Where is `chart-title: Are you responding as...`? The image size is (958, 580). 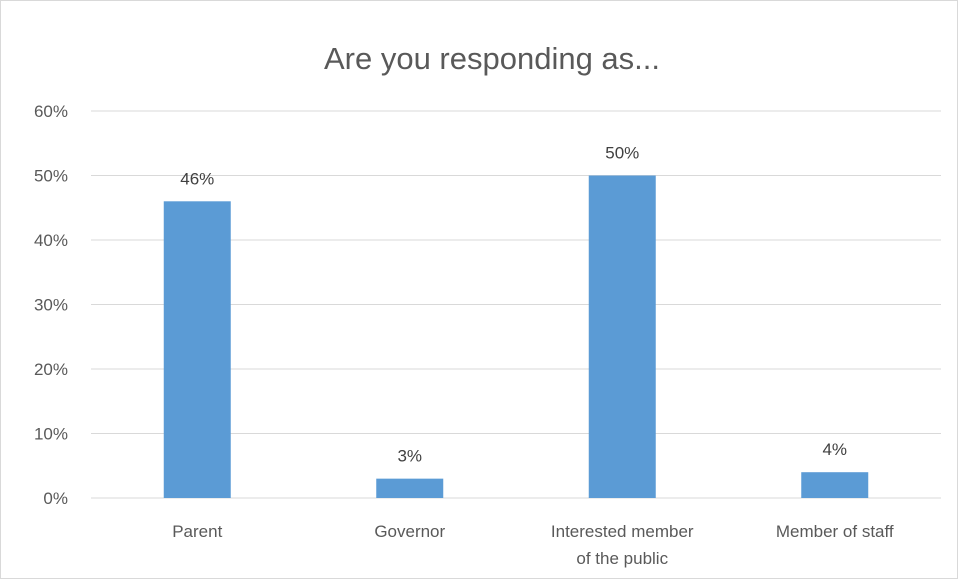 chart-title: Are you responding as... is located at coordinates (492, 58).